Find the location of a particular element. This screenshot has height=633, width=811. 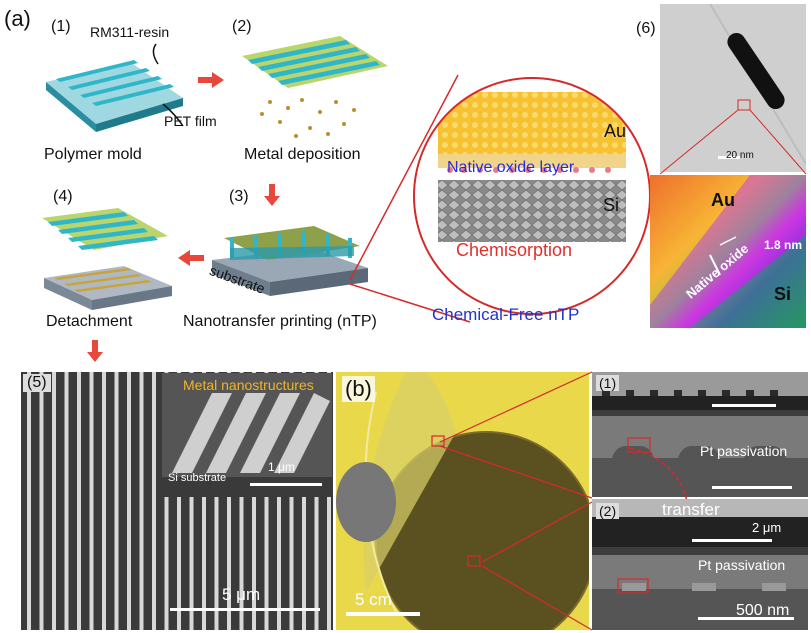

sem-inset-substrate: Si substrate is located at coordinates (197, 478).